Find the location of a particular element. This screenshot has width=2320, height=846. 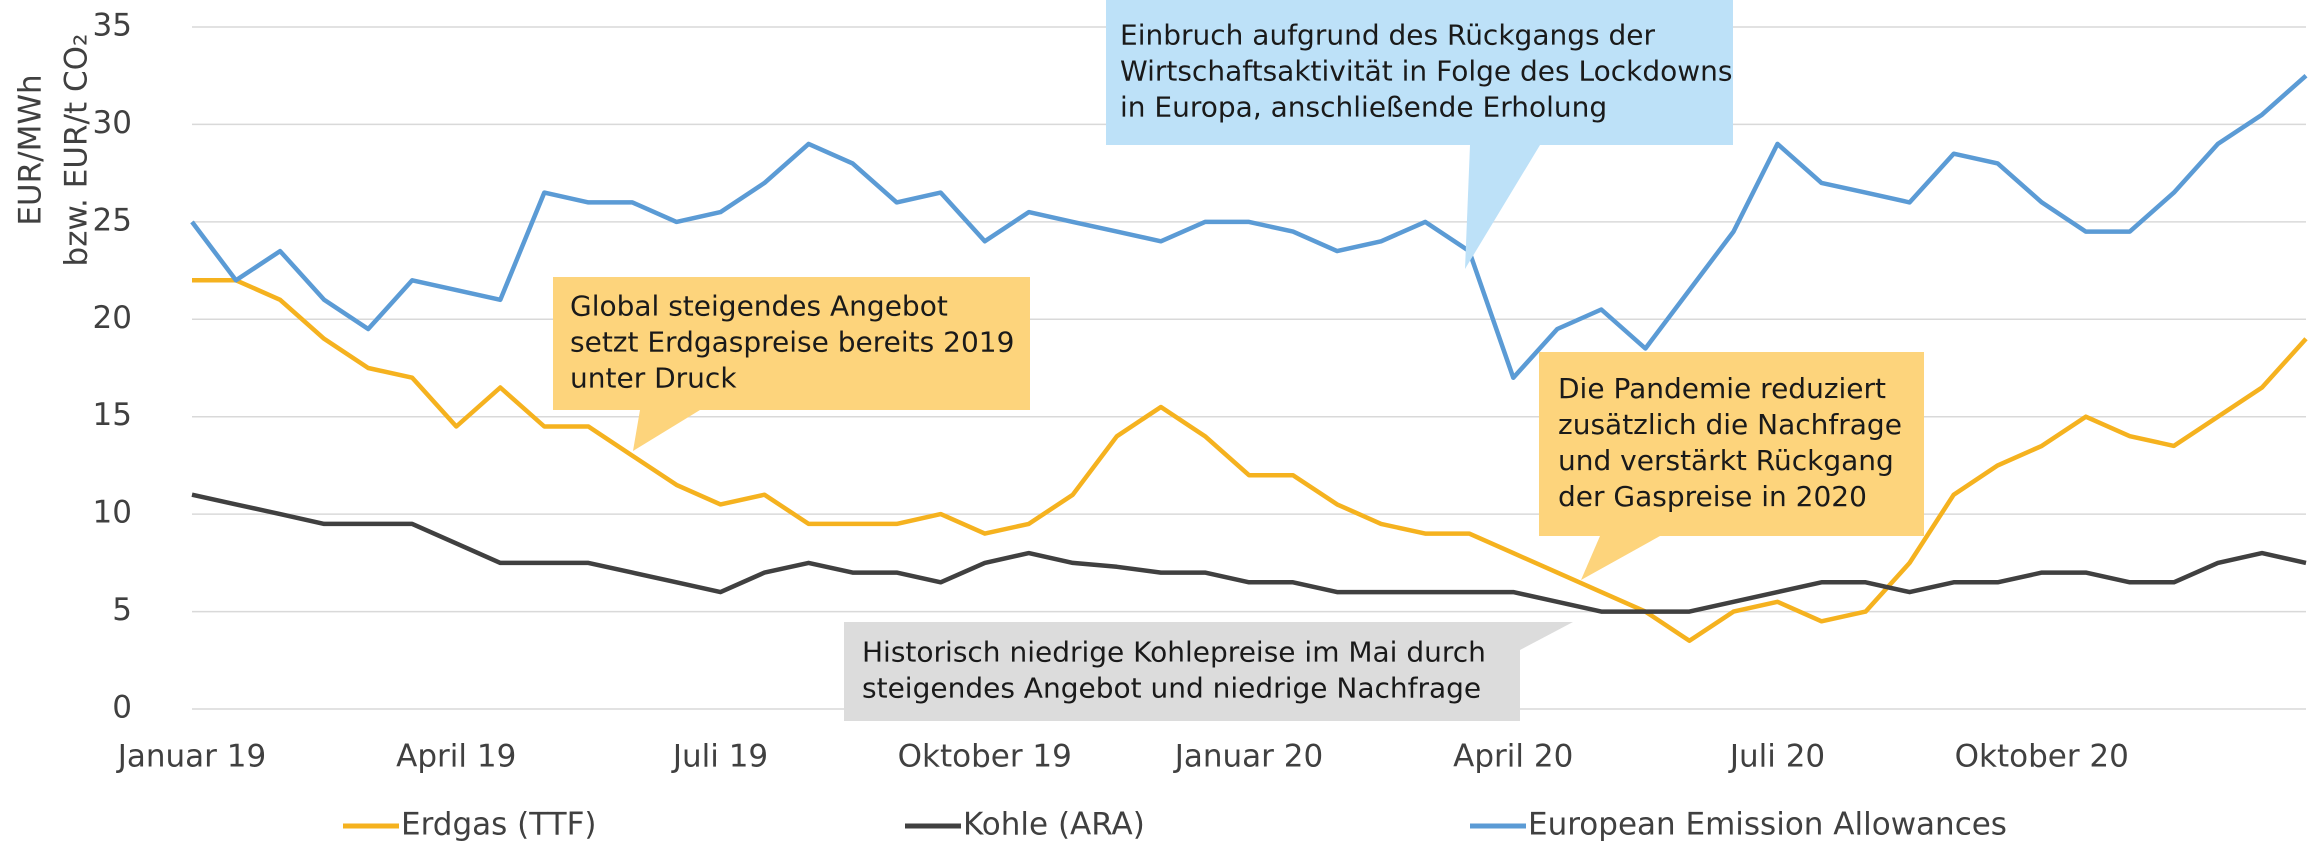

x-tick-label: April 20 is located at coordinates (1513, 757).